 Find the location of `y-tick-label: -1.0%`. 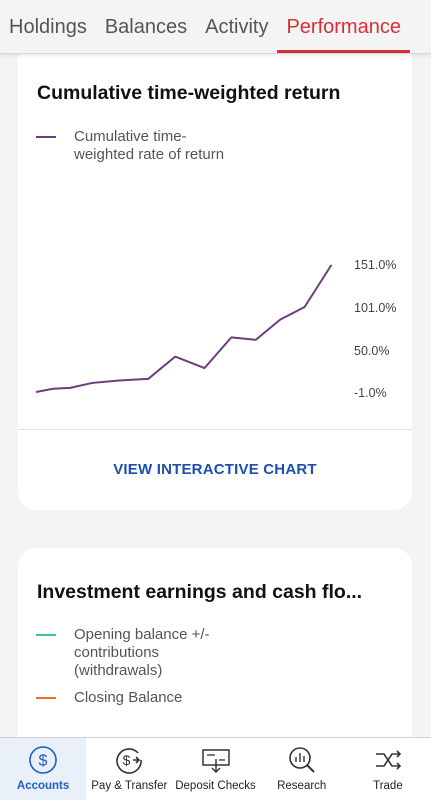

y-tick-label: -1.0% is located at coordinates (370, 393).